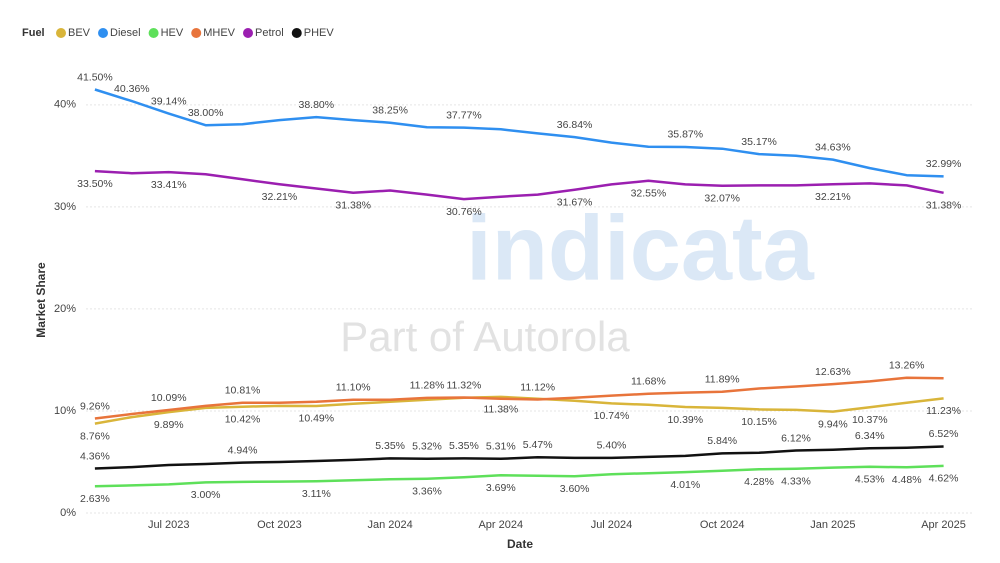 The image size is (1000, 563). What do you see at coordinates (722, 525) in the screenshot?
I see `x-tick-label: Oct 2024` at bounding box center [722, 525].